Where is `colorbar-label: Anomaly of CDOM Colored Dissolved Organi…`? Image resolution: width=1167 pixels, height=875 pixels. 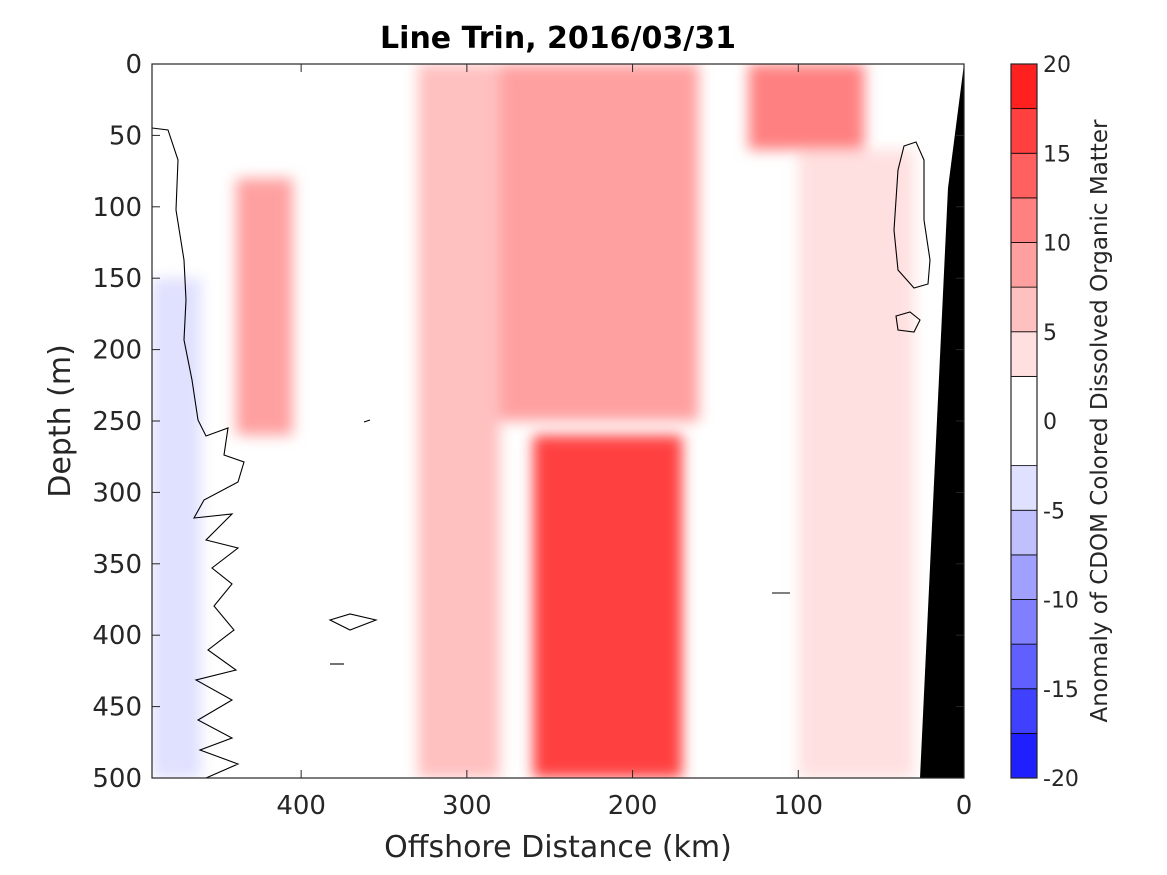
colorbar-label: Anomaly of CDOM Colored Dissolved Organi… is located at coordinates (1100, 420).